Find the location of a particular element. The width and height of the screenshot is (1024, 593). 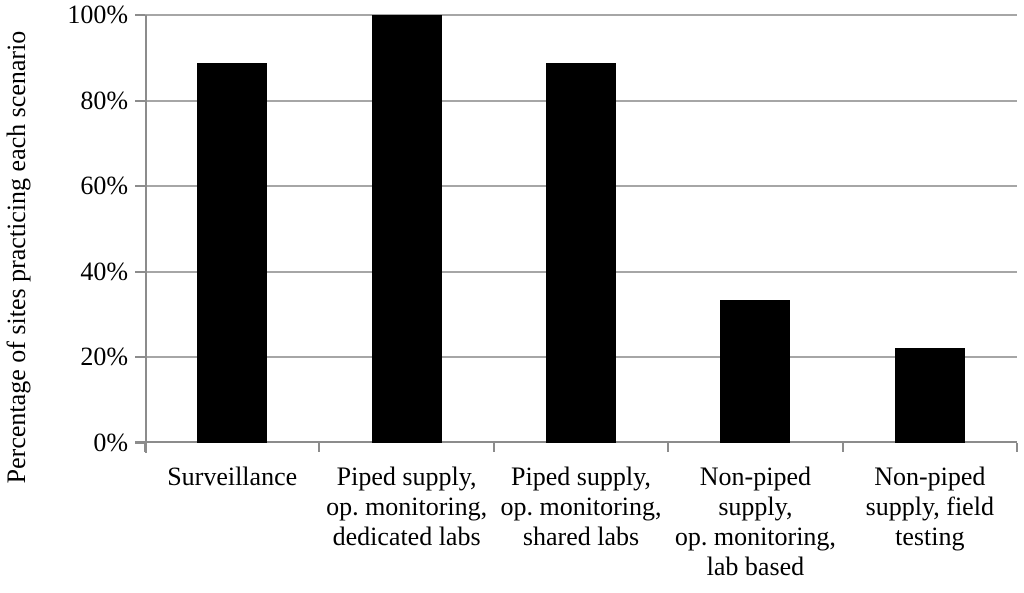

y-tick-label: 60% is located at coordinates (104, 186).